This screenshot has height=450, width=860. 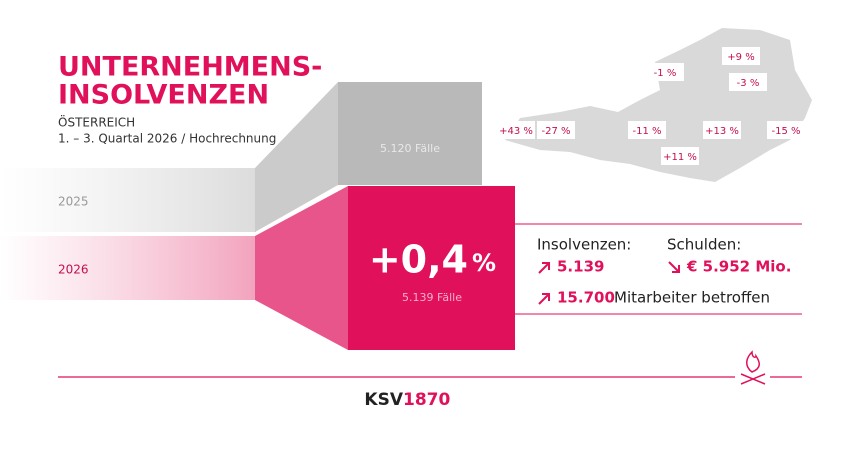 What do you see at coordinates (484, 263) in the screenshot?
I see `change-unit: %` at bounding box center [484, 263].